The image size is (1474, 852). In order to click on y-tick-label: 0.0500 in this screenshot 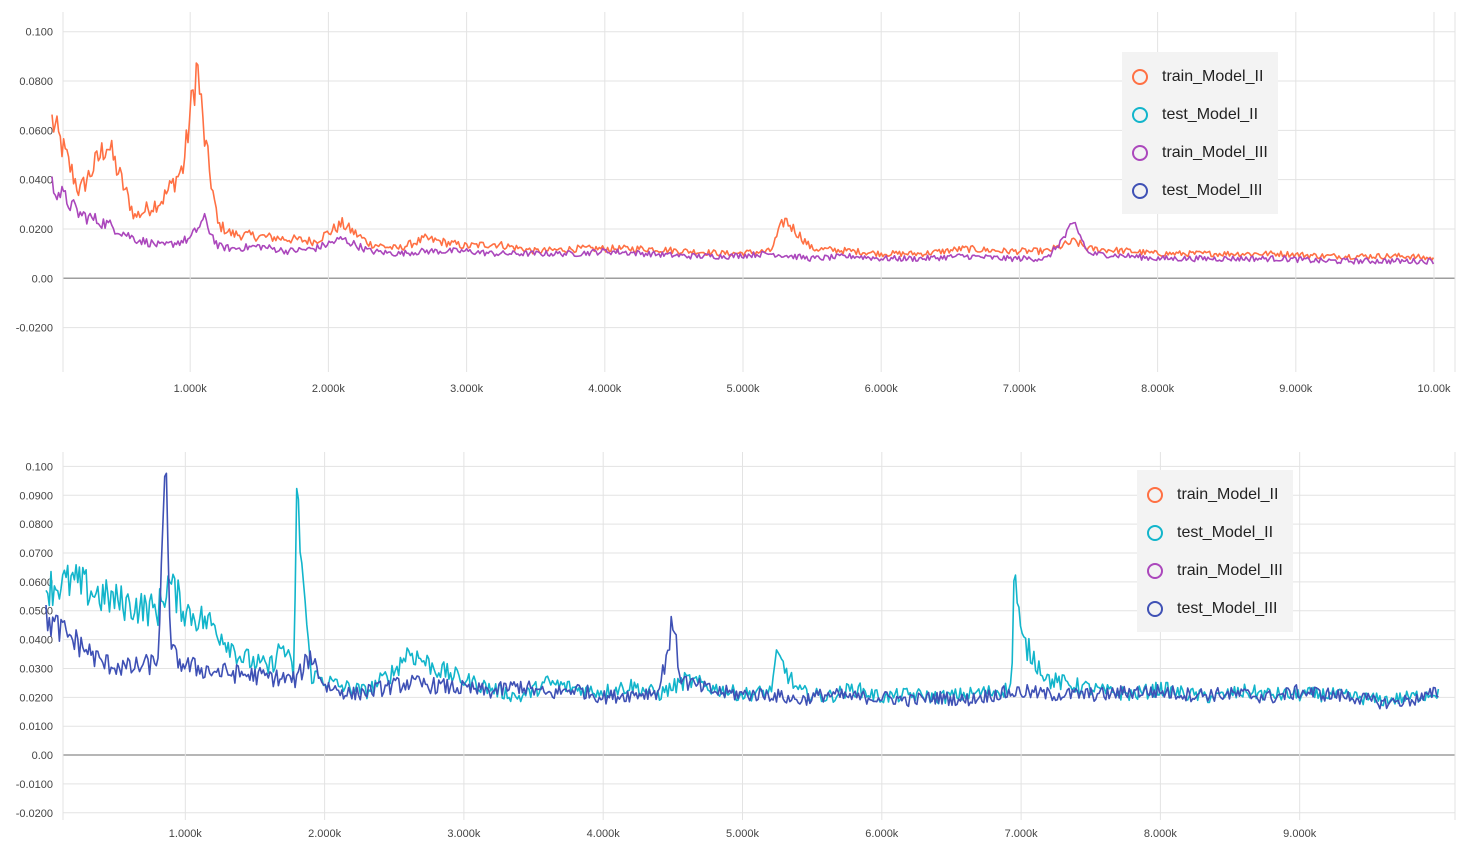, I will do `click(36, 612)`.